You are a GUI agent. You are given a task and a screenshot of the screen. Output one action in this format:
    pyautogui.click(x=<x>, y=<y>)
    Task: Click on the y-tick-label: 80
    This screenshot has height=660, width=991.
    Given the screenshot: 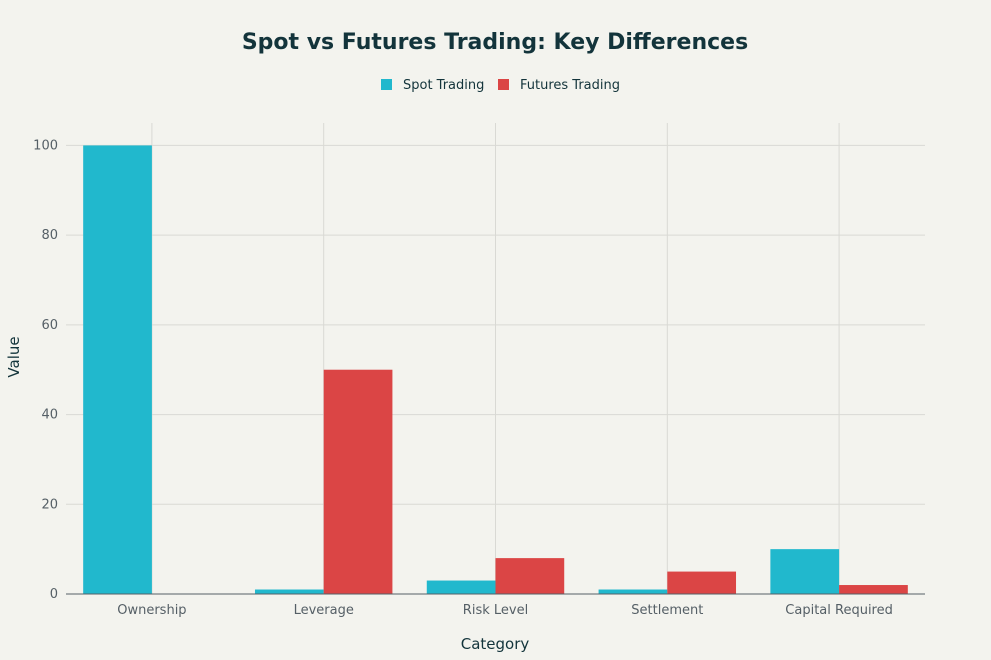 What is the action you would take?
    pyautogui.click(x=49, y=235)
    